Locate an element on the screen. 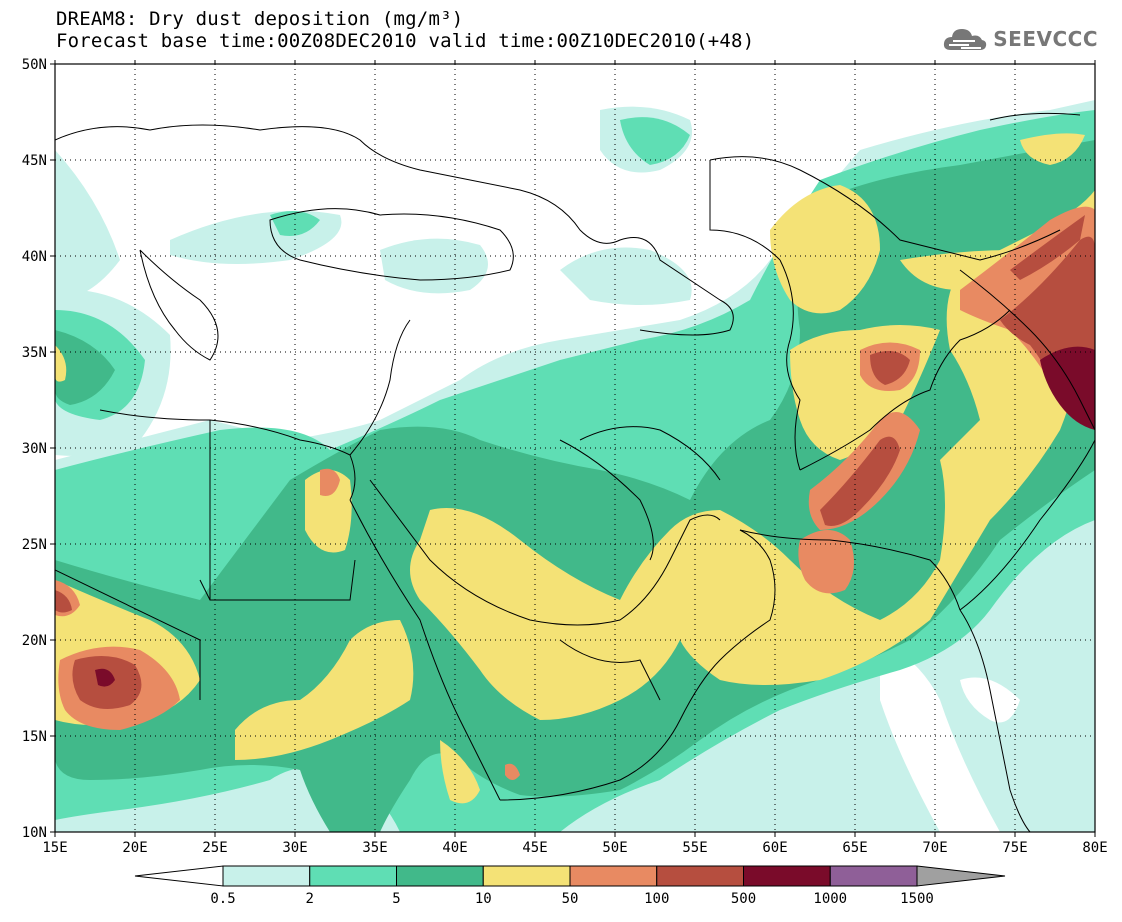  colorbar-min-triangle is located at coordinates (179, 876).